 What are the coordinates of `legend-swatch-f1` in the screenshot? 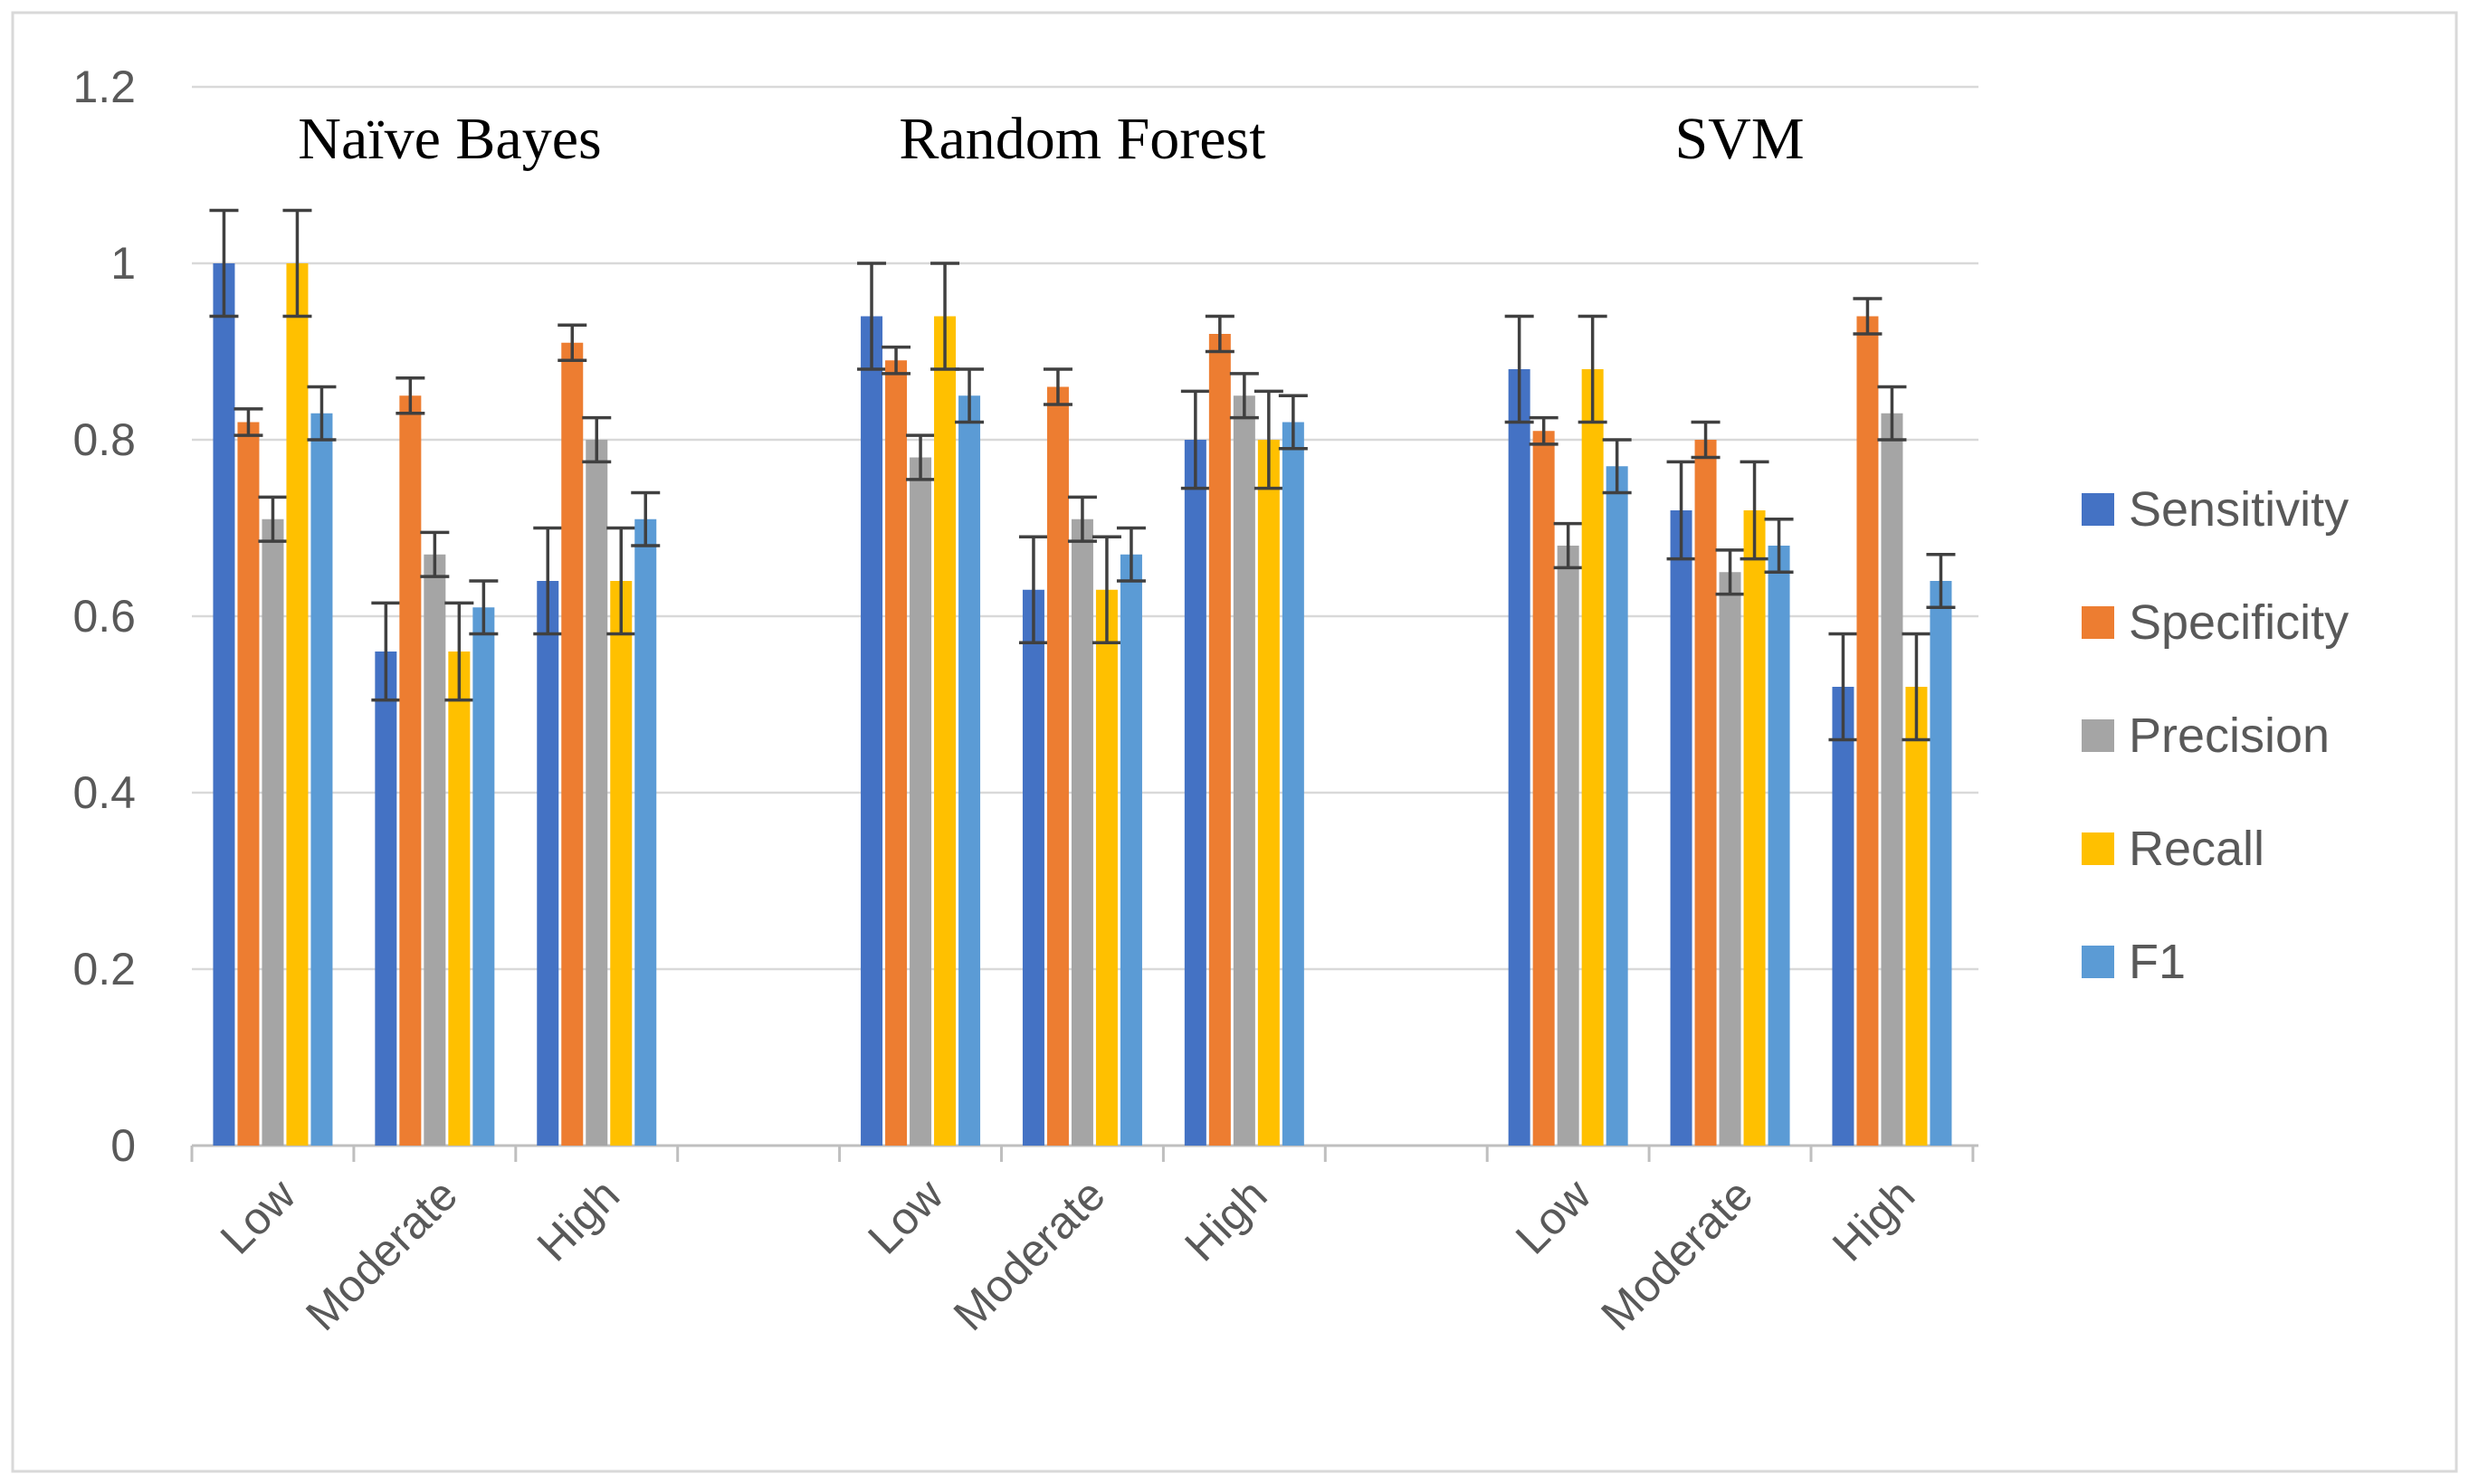 It's located at (2098, 962).